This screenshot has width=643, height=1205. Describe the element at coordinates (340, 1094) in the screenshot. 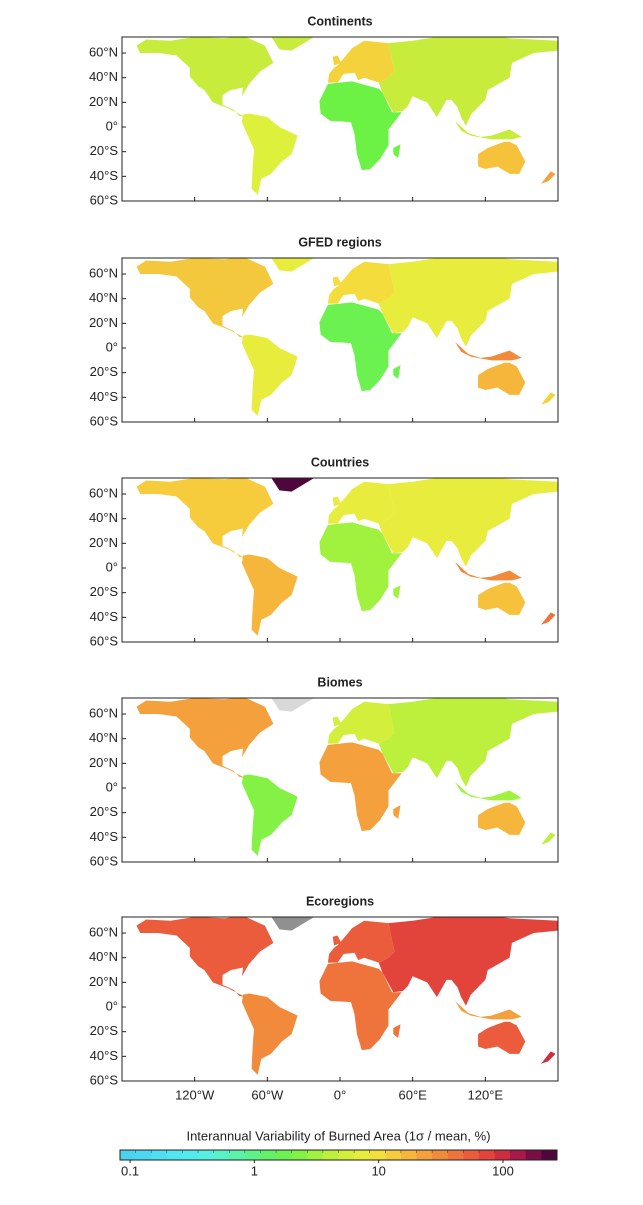

I see `x-tick-label: 0°` at that location.